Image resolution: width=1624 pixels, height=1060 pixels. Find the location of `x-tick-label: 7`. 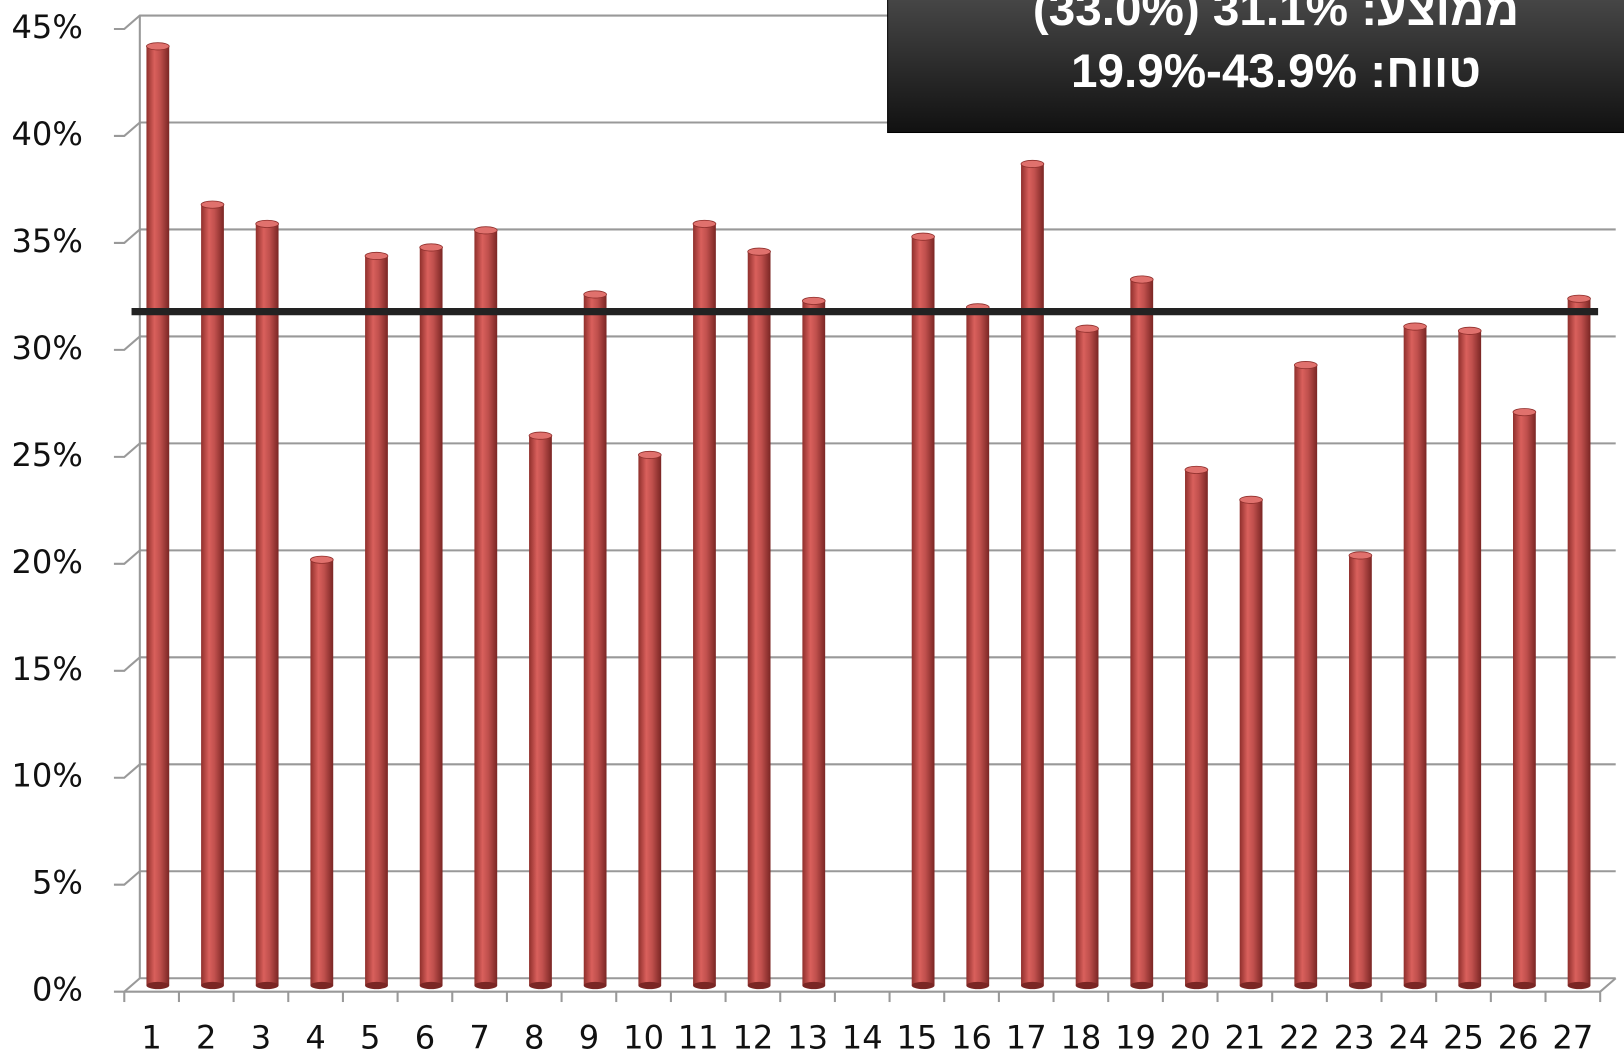

x-tick-label: 7 is located at coordinates (479, 1037).